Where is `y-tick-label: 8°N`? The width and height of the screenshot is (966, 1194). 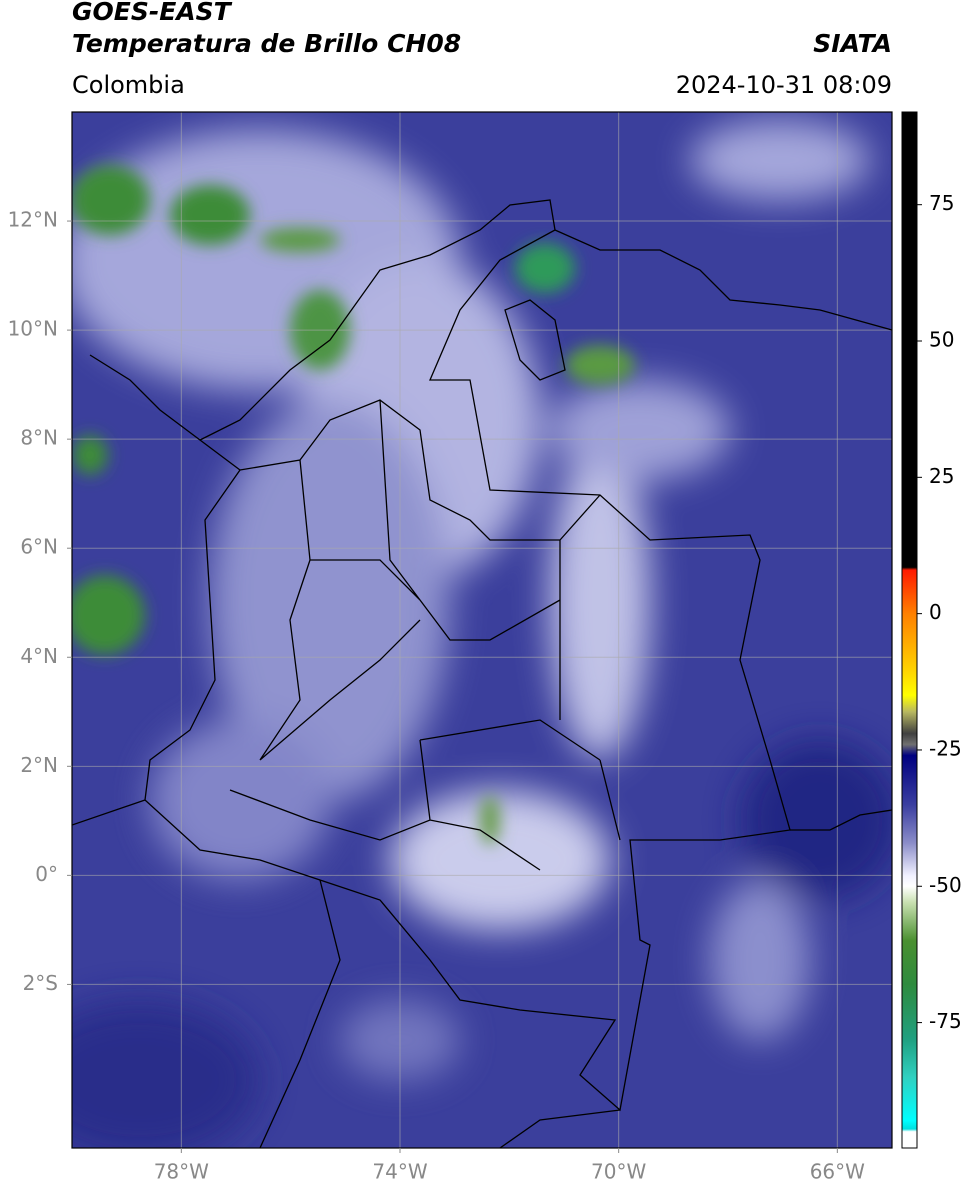
y-tick-label: 8°N is located at coordinates (39, 438).